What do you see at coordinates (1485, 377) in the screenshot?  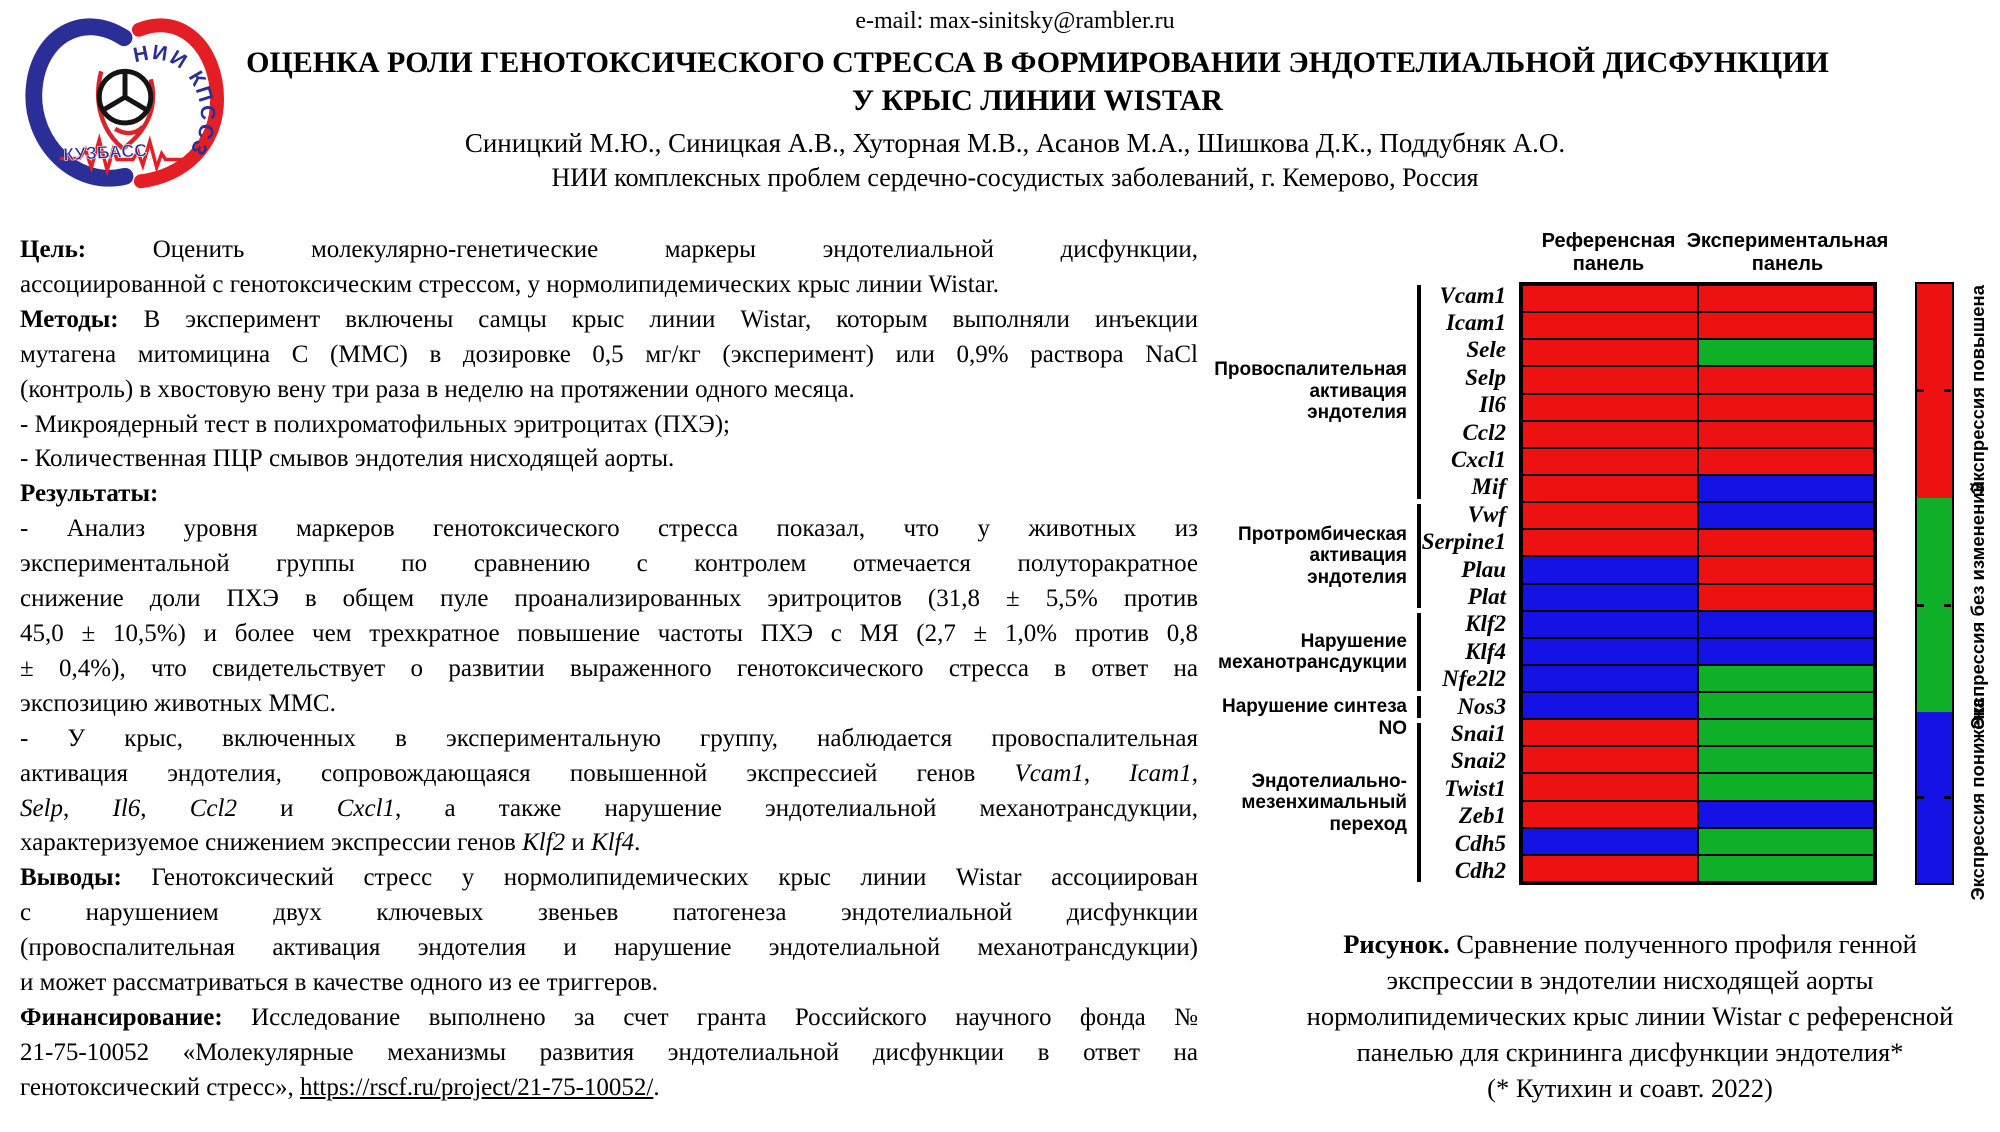 I see `gene-label: Selp` at bounding box center [1485, 377].